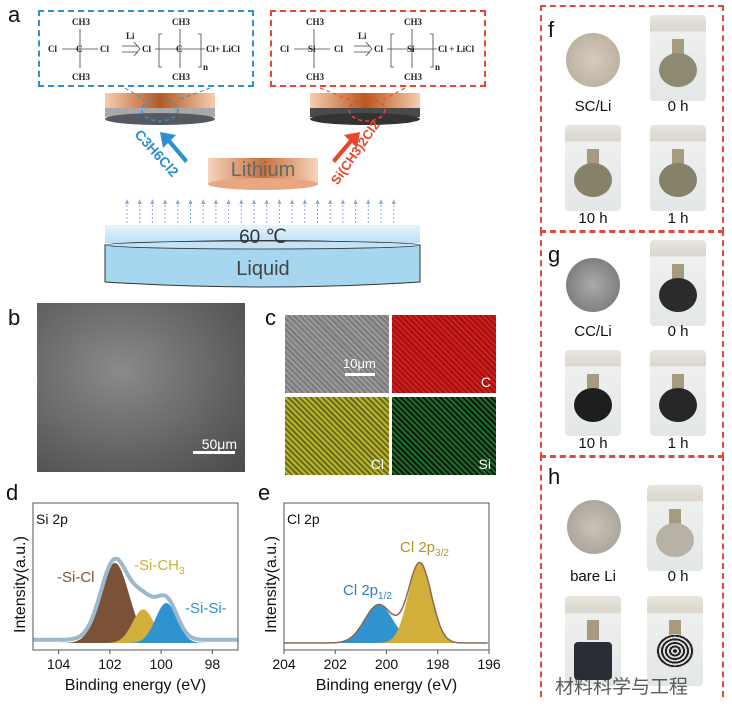 The width and height of the screenshot is (732, 714). What do you see at coordinates (14, 317) in the screenshot?
I see `panel-b-label: b` at bounding box center [14, 317].